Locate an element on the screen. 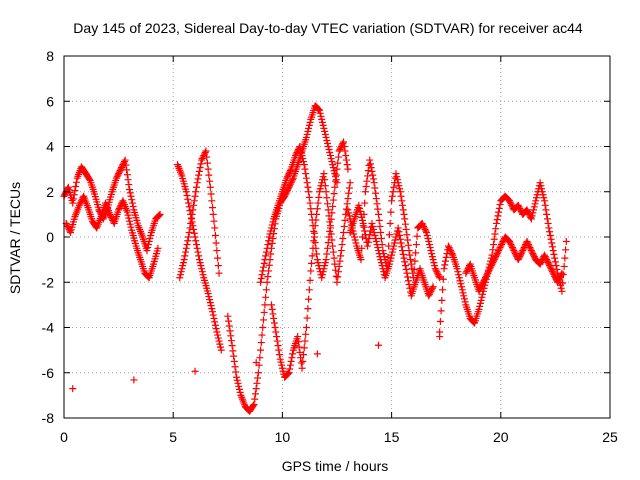  y-axis-label: SDTVAR / TECUs is located at coordinates (15, 238).